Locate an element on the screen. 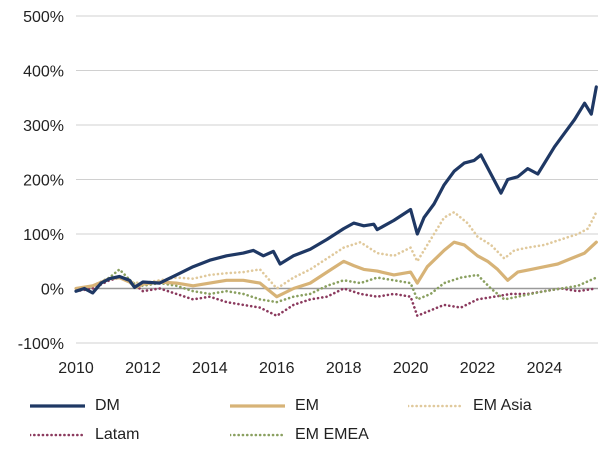 The image size is (600, 450). y-tick-label: -100% is located at coordinates (41, 344).